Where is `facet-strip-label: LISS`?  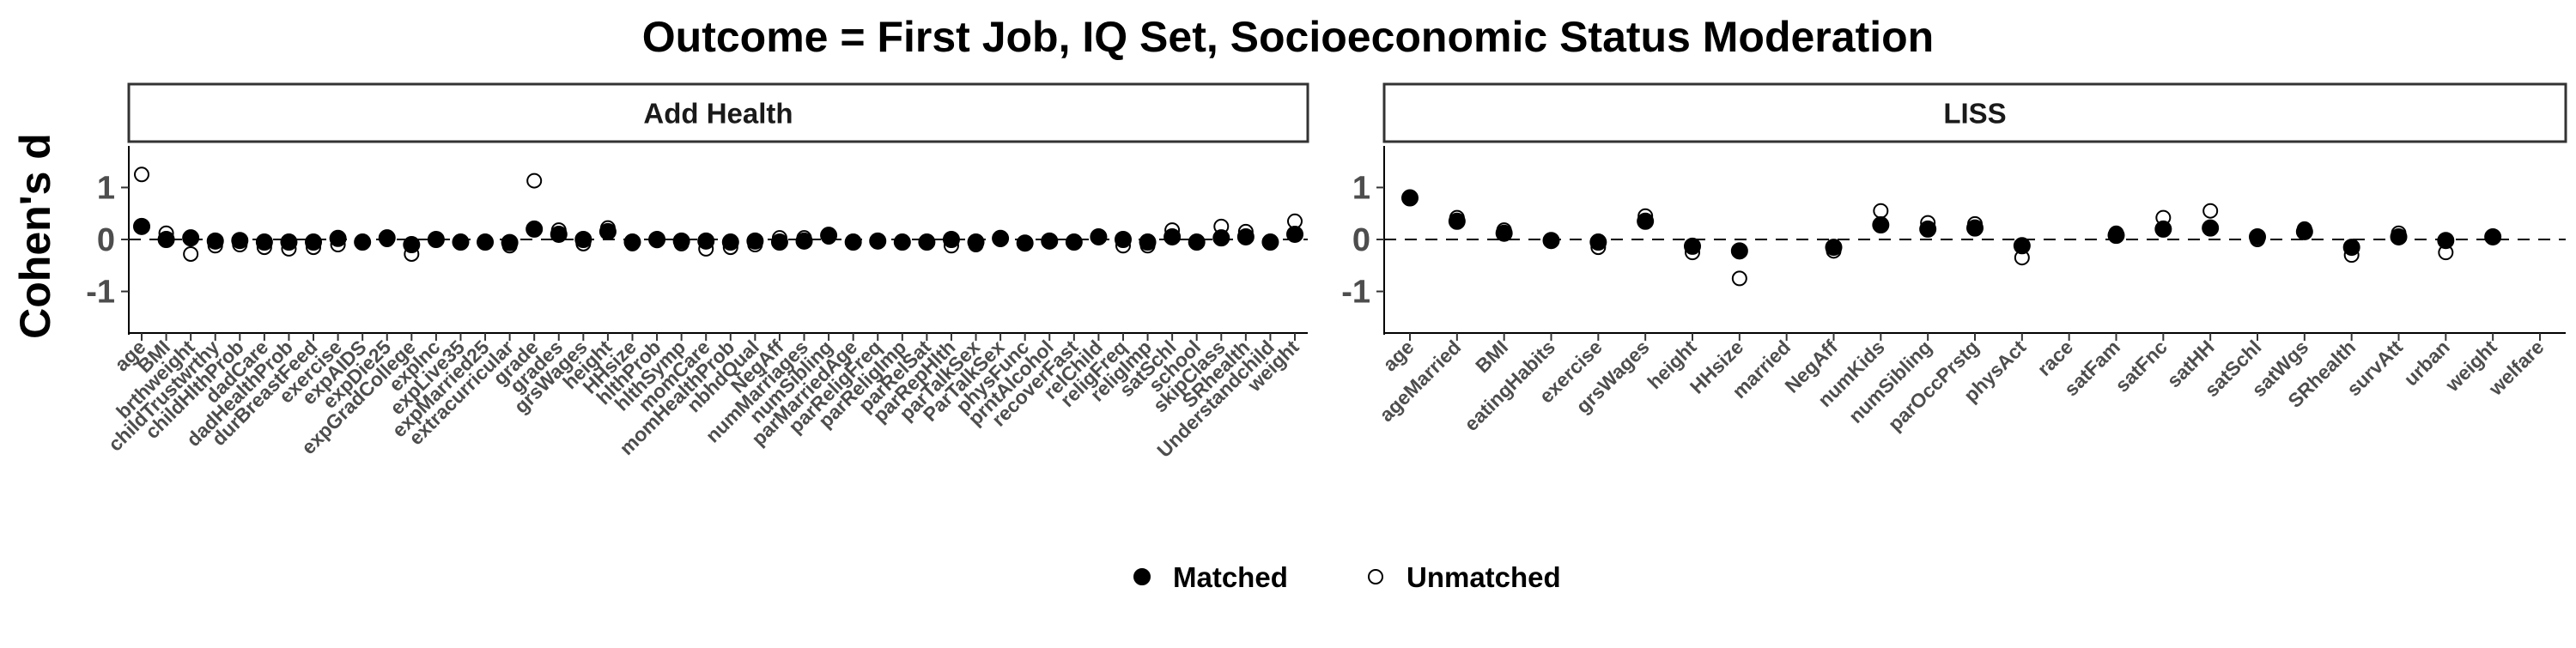 facet-strip-label: LISS is located at coordinates (1975, 114).